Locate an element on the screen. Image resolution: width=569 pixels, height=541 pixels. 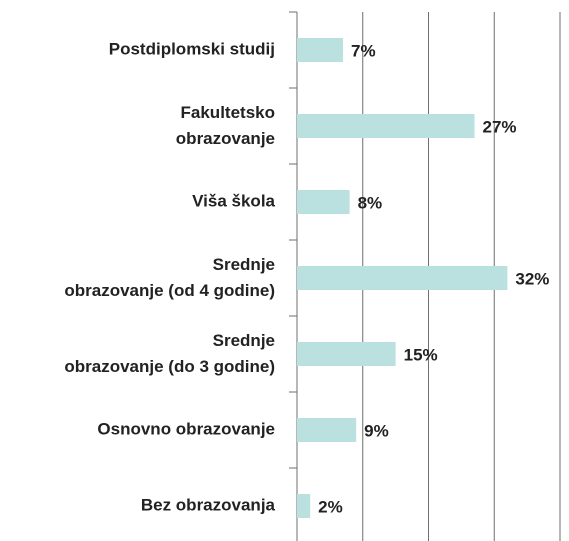
value-label: 27% is located at coordinates (500, 126).